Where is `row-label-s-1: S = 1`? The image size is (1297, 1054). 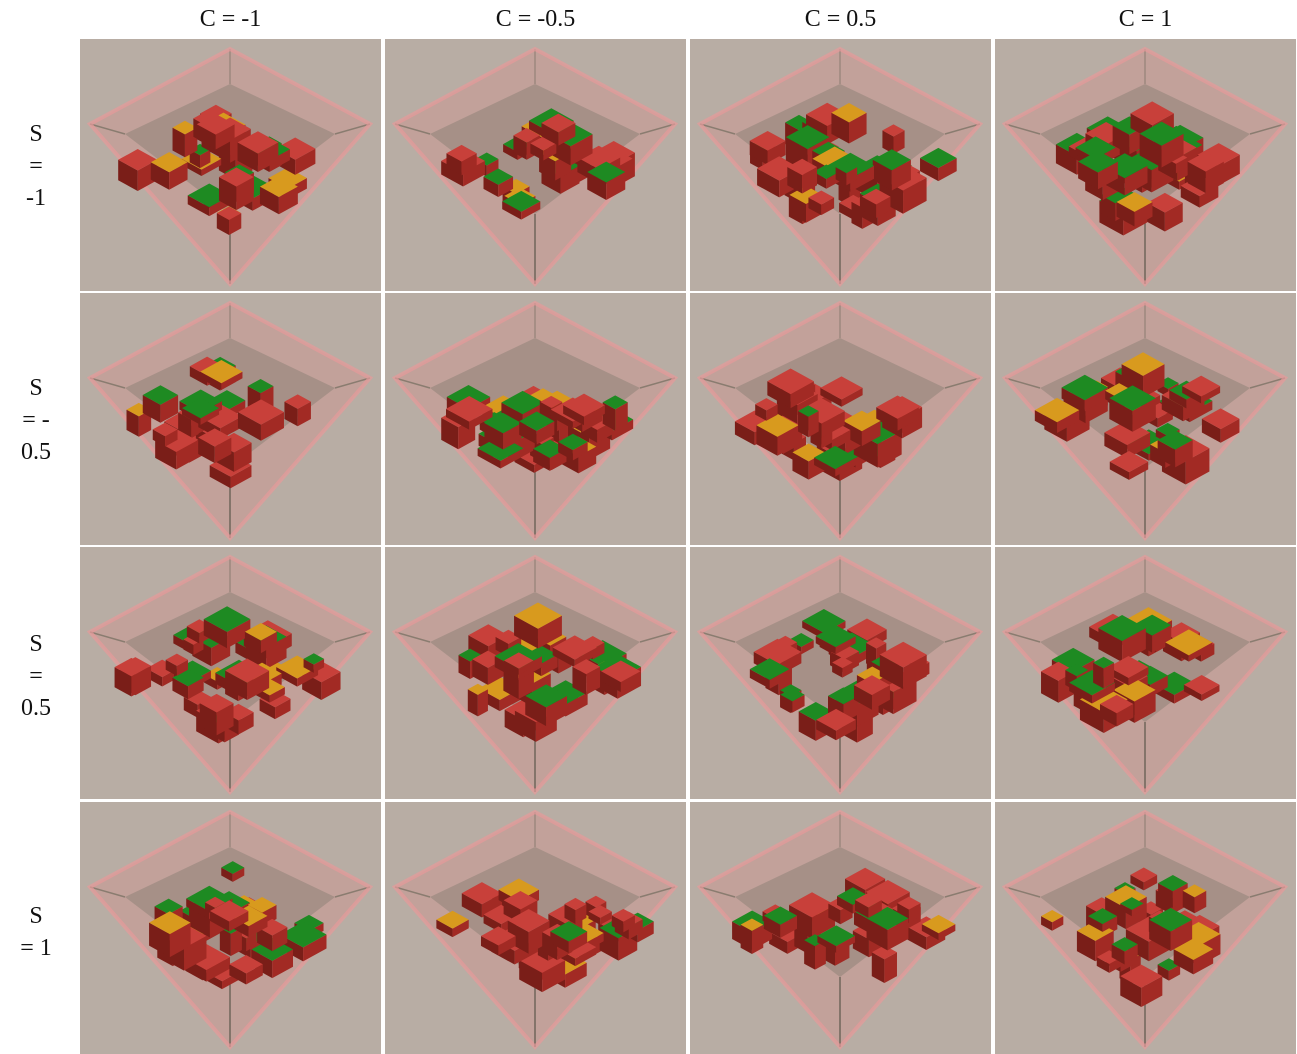 row-label-s-1: S = 1 is located at coordinates (36, 932).